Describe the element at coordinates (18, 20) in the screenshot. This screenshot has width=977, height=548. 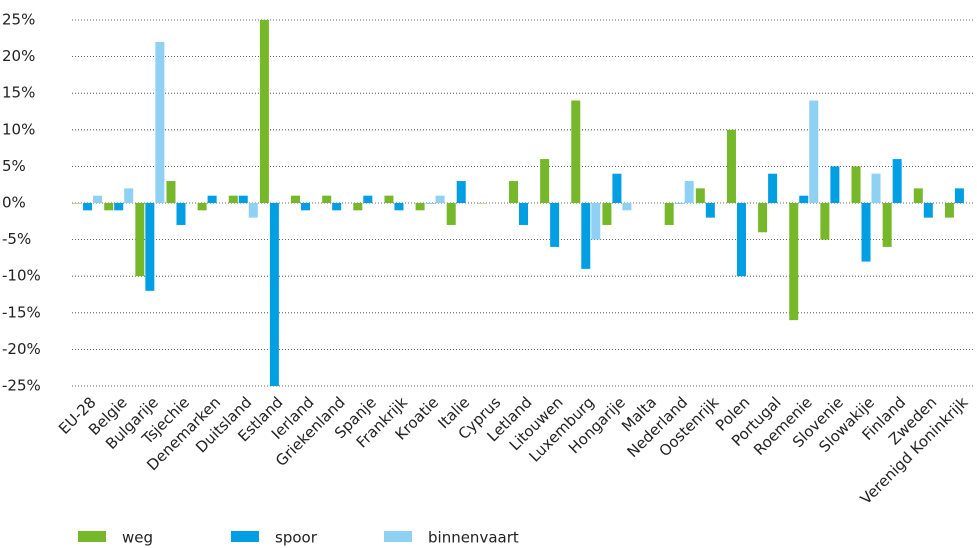
I see `y-tick-label: 25%` at that location.